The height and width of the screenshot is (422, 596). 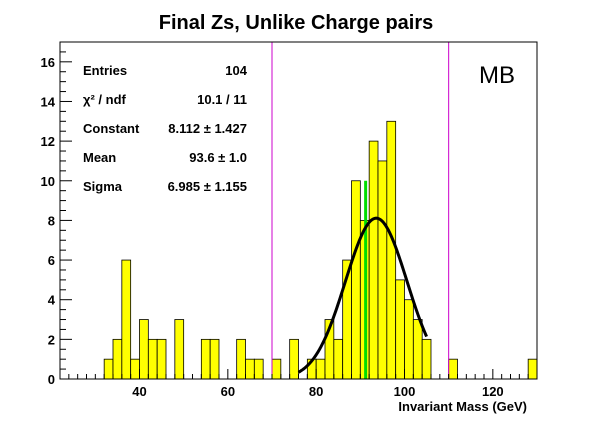 What do you see at coordinates (52, 300) in the screenshot?
I see `y-tick-label: 4` at bounding box center [52, 300].